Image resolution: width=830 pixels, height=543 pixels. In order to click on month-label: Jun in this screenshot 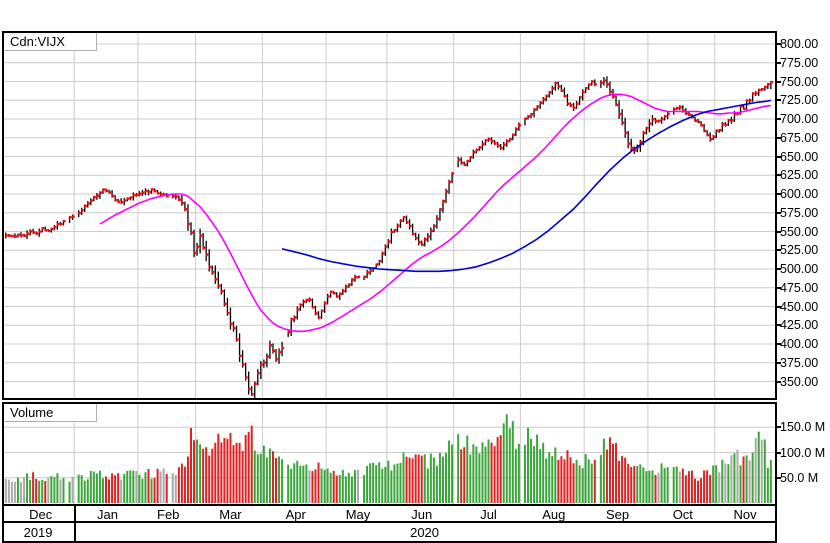, I will do `click(422, 514)`.